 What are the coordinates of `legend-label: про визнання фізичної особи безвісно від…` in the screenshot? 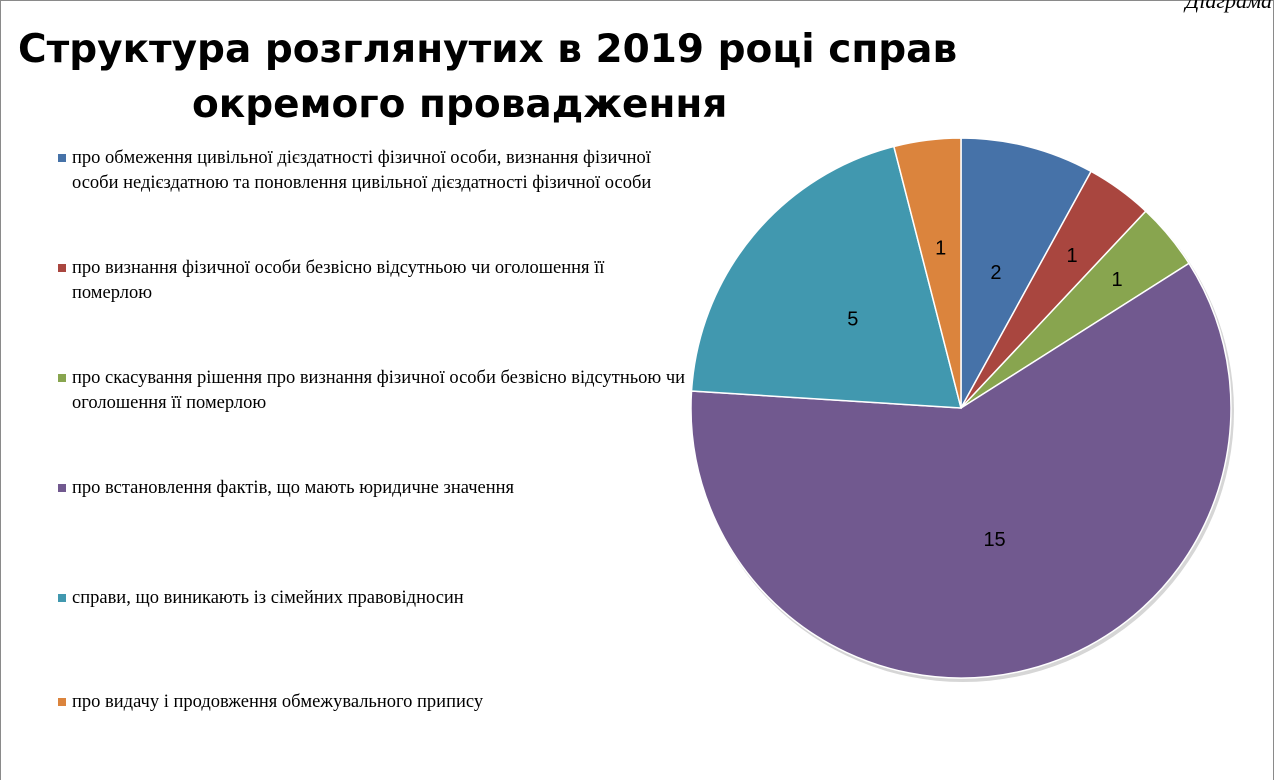 It's located at (338, 280).